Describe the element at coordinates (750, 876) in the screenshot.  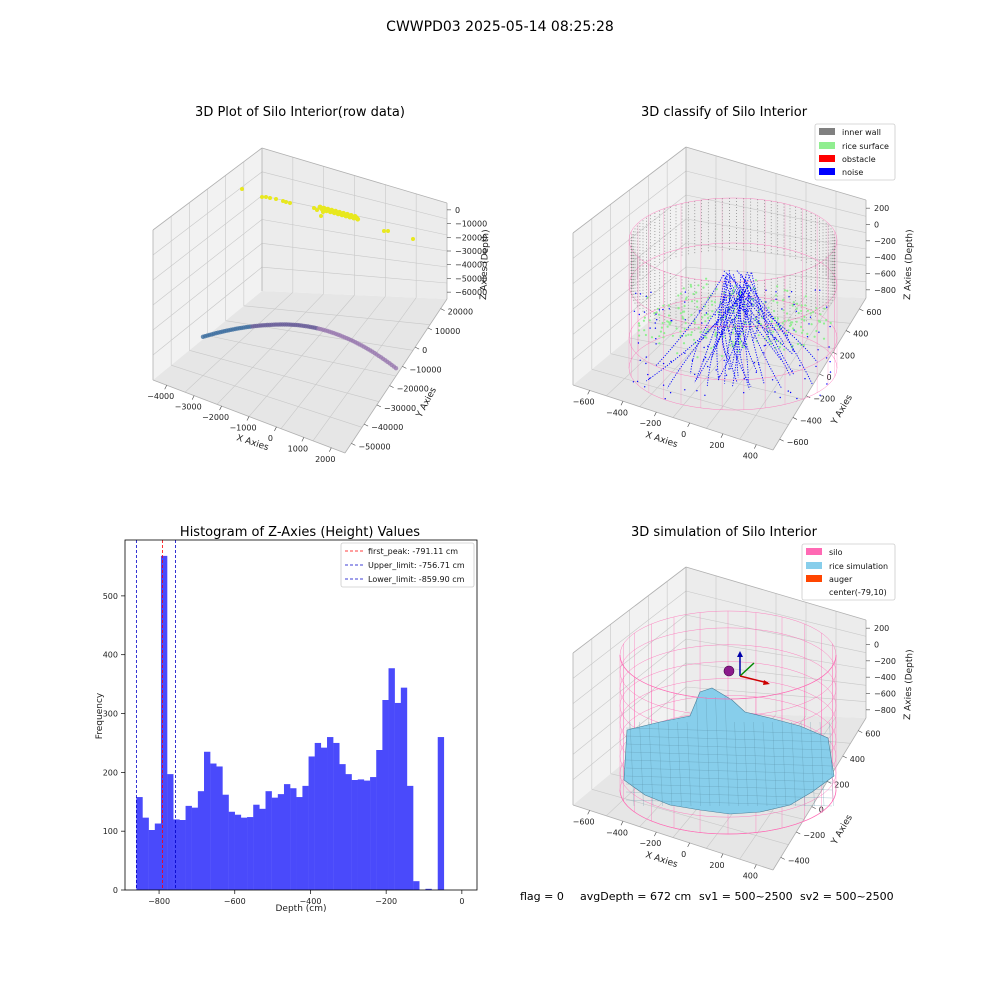
I see `x-tick-label: 400` at that location.